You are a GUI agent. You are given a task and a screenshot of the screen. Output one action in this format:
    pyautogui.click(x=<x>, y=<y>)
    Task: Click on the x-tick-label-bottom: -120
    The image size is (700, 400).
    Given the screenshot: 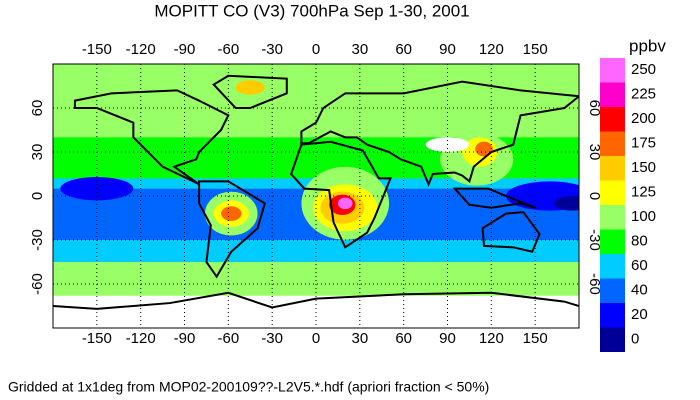 What is the action you would take?
    pyautogui.click(x=141, y=338)
    